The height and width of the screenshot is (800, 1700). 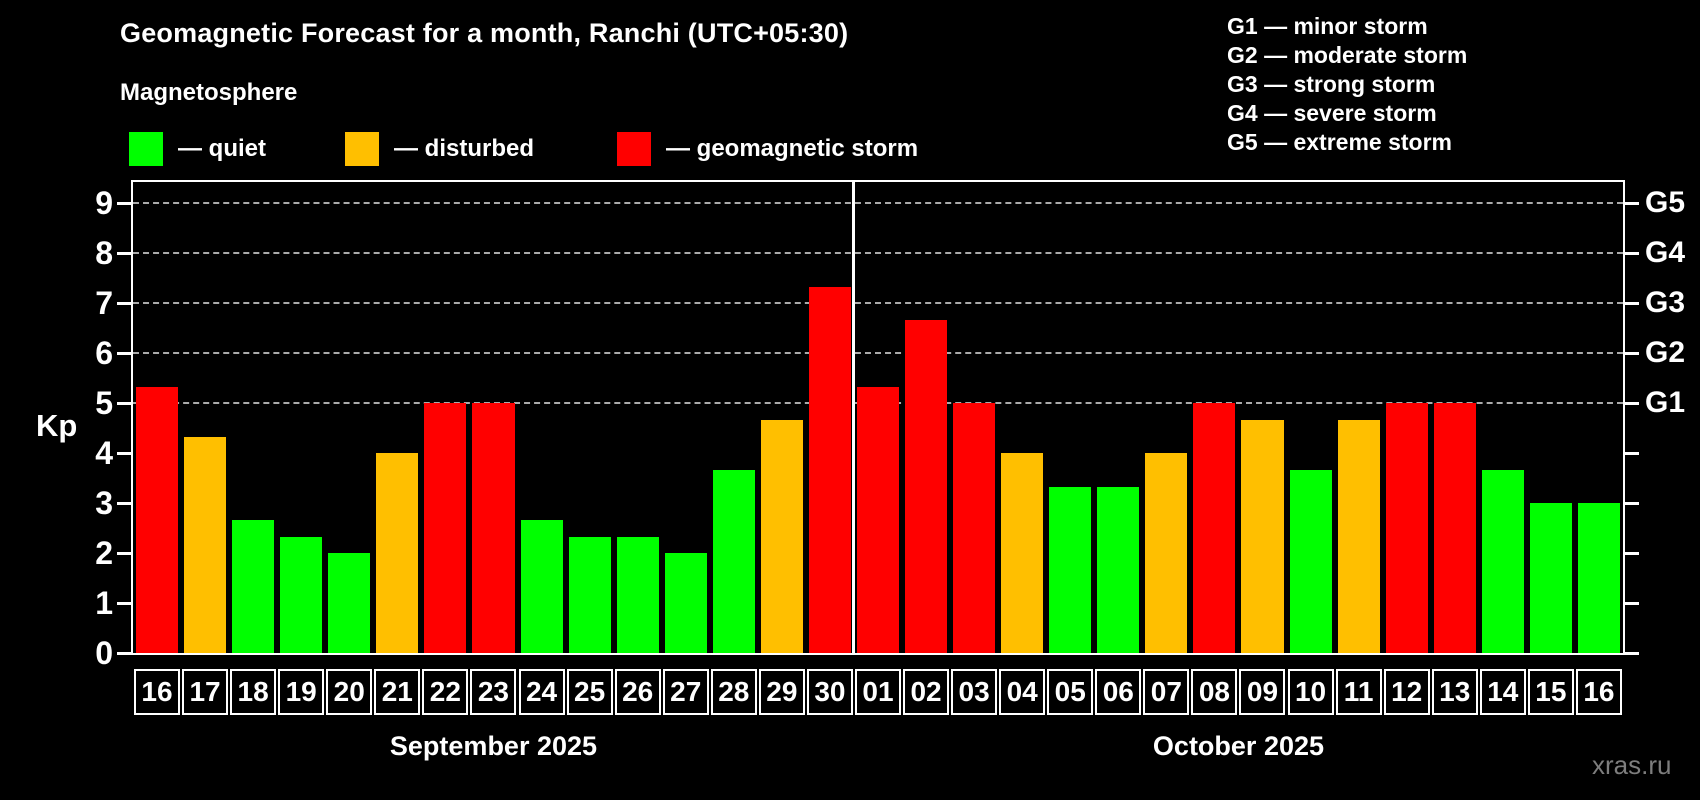 I want to click on day-label-27: 27, so click(x=685, y=692).